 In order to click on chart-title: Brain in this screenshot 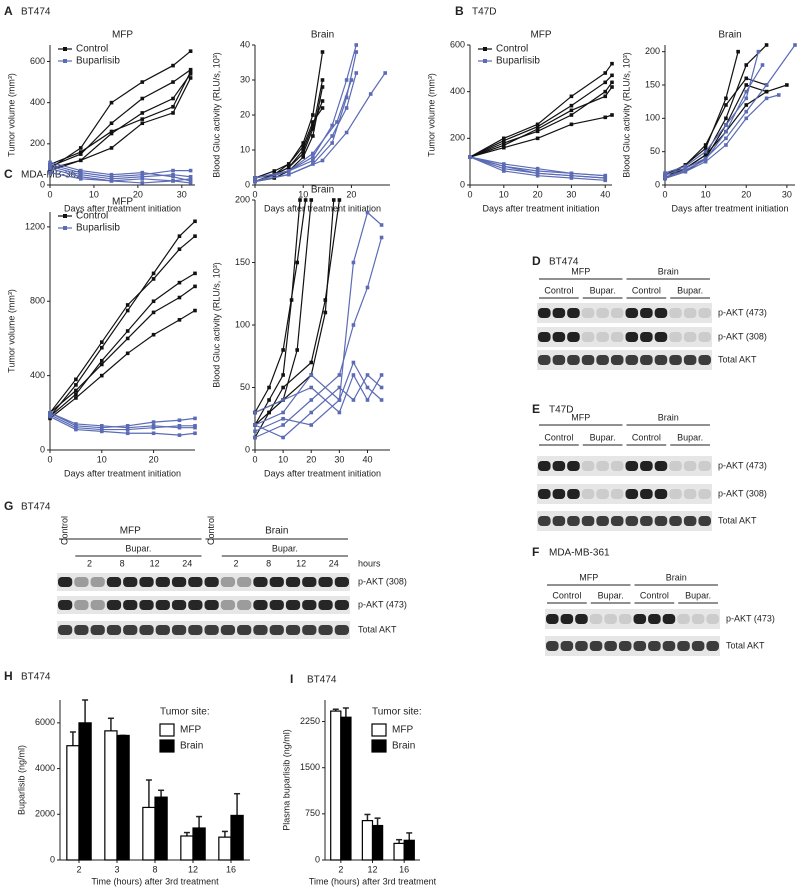, I will do `click(729, 35)`.